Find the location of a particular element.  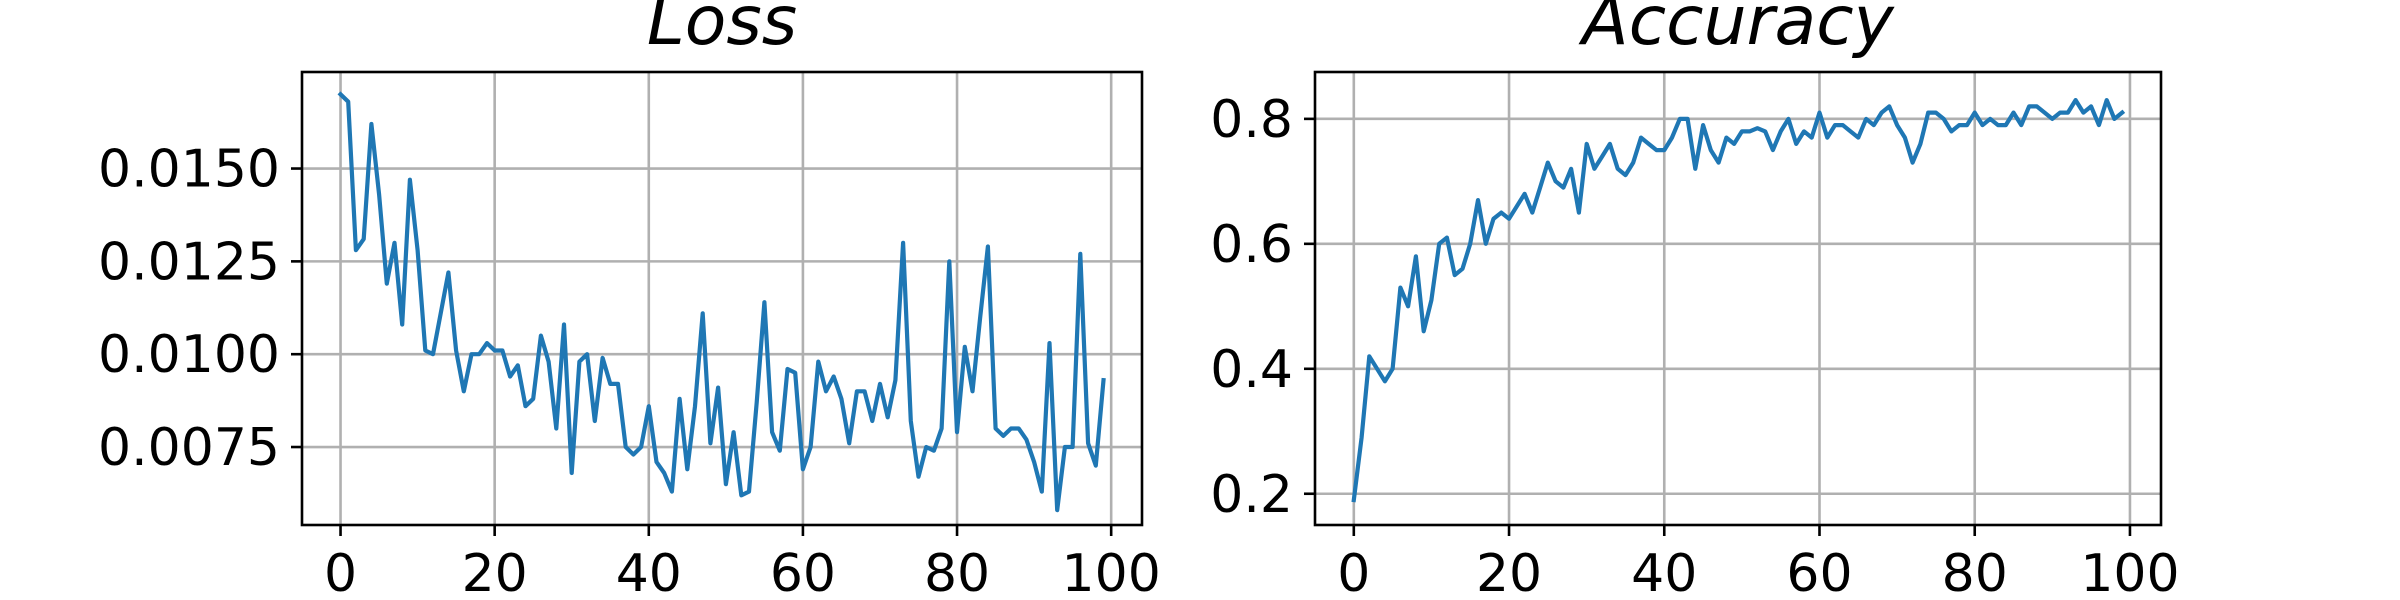

loss-ytick-label-0.0150: 0.0150 is located at coordinates (189, 170).